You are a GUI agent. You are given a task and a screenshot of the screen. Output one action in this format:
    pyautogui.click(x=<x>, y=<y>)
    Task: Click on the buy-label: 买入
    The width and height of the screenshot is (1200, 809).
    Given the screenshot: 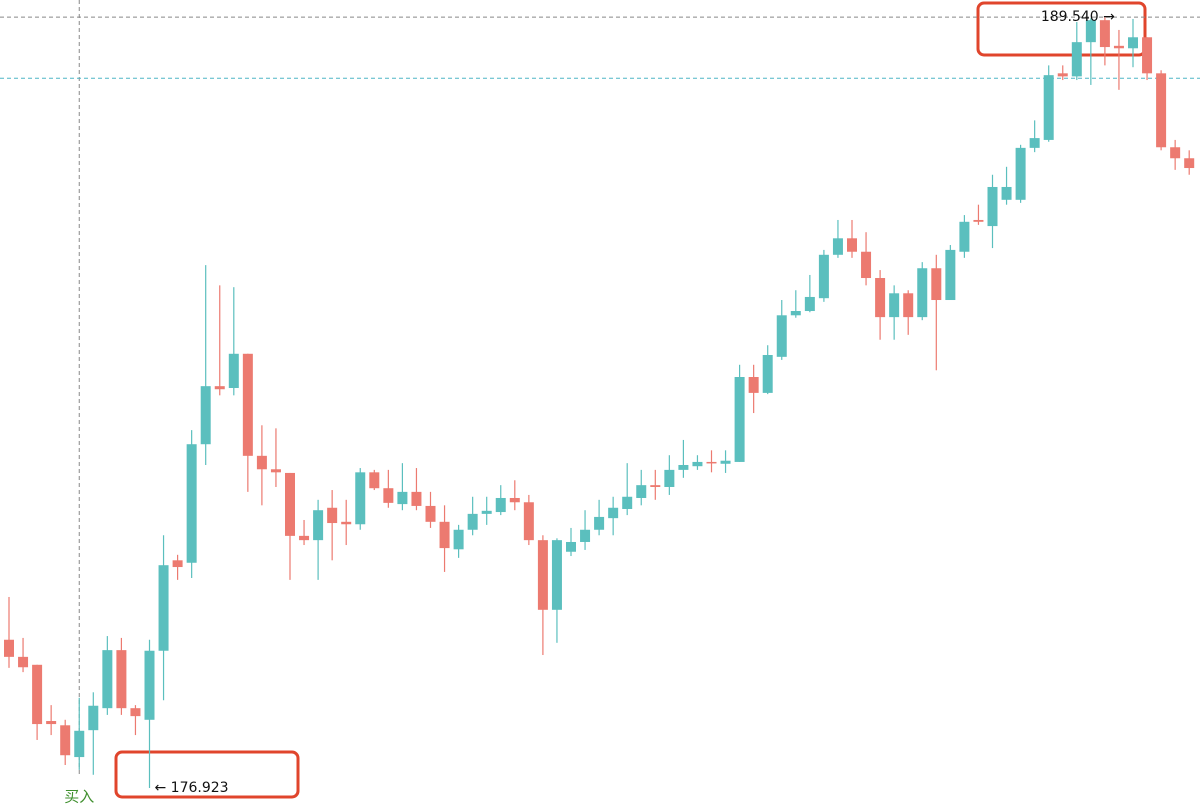 What is the action you would take?
    pyautogui.click(x=79, y=797)
    